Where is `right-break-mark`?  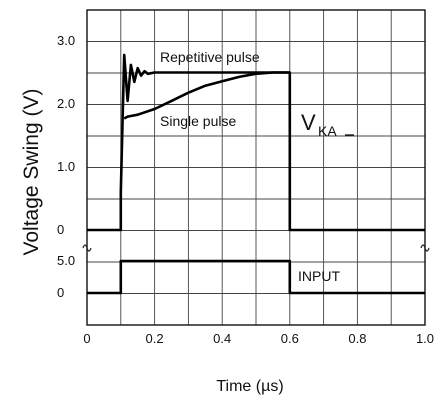 right-break-mark is located at coordinates (425, 248).